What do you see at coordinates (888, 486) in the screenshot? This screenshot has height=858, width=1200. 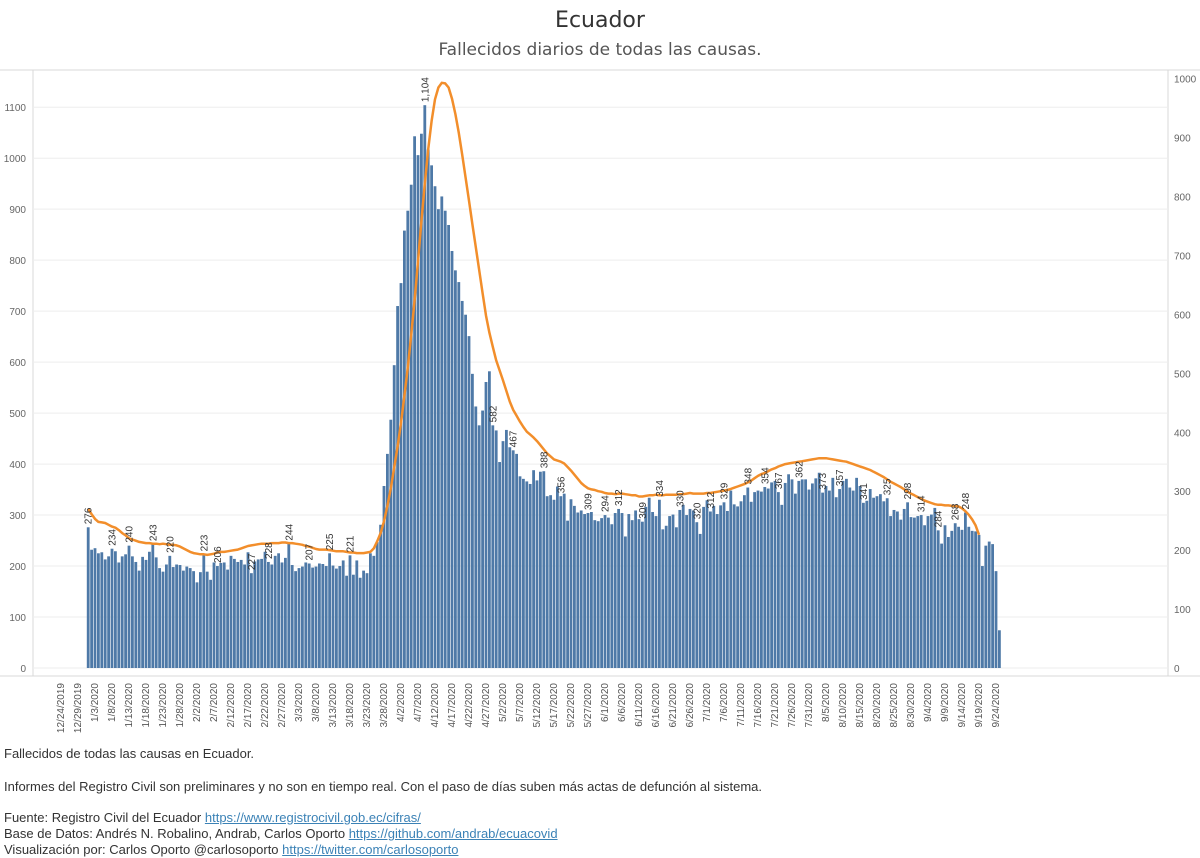 I see `bar-value-label: 325` at bounding box center [888, 486].